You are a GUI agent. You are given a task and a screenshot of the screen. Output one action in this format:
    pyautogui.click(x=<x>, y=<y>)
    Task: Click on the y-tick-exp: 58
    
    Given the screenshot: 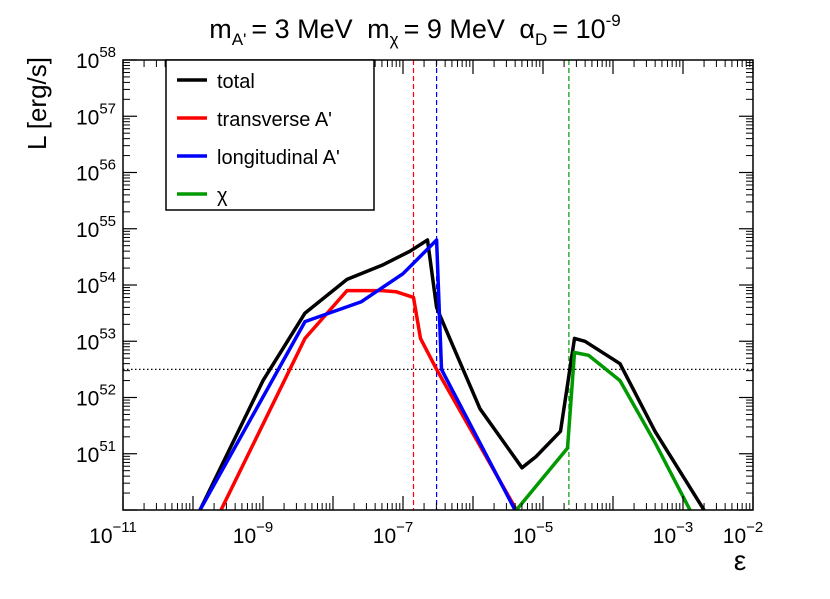 What is the action you would take?
    pyautogui.click(x=107, y=52)
    